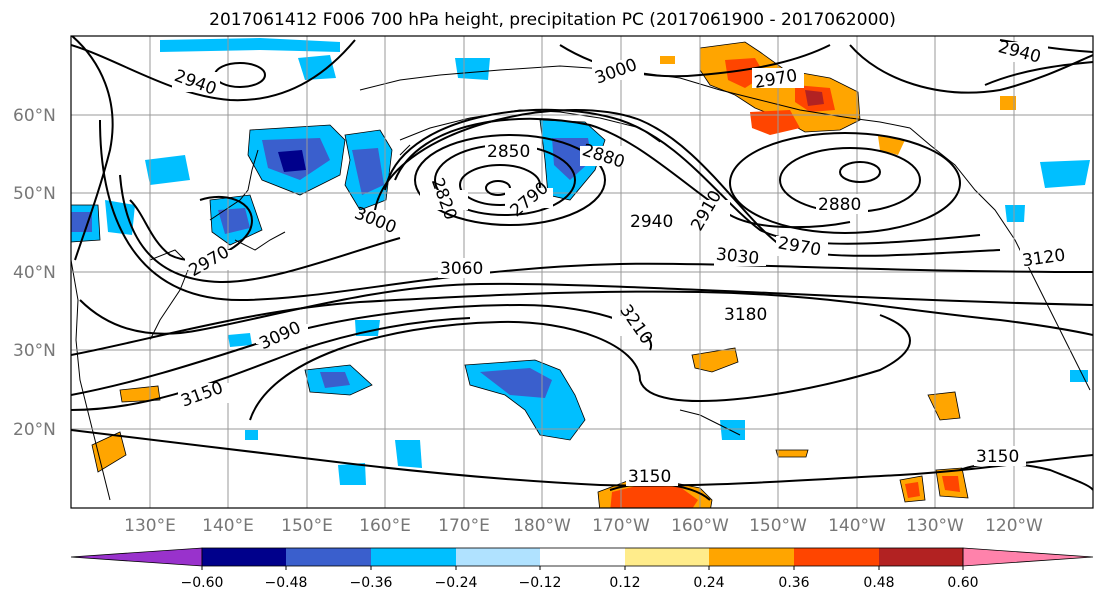 This screenshot has width=1105, height=601. I want to click on lon-label: 130°W, so click(935, 526).